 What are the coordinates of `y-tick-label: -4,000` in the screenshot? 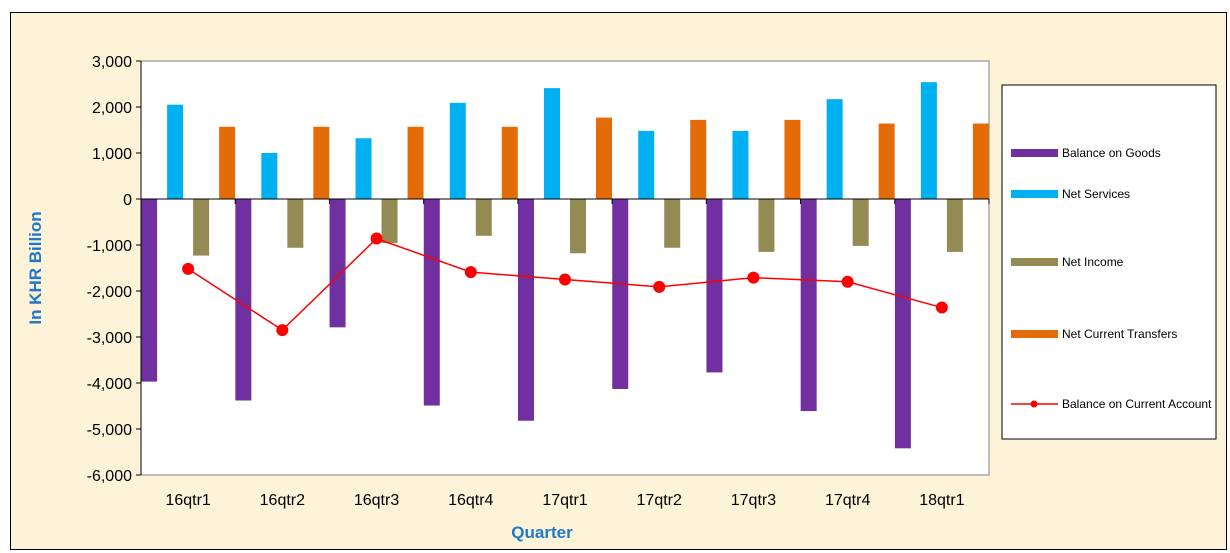 It's located at (109, 384).